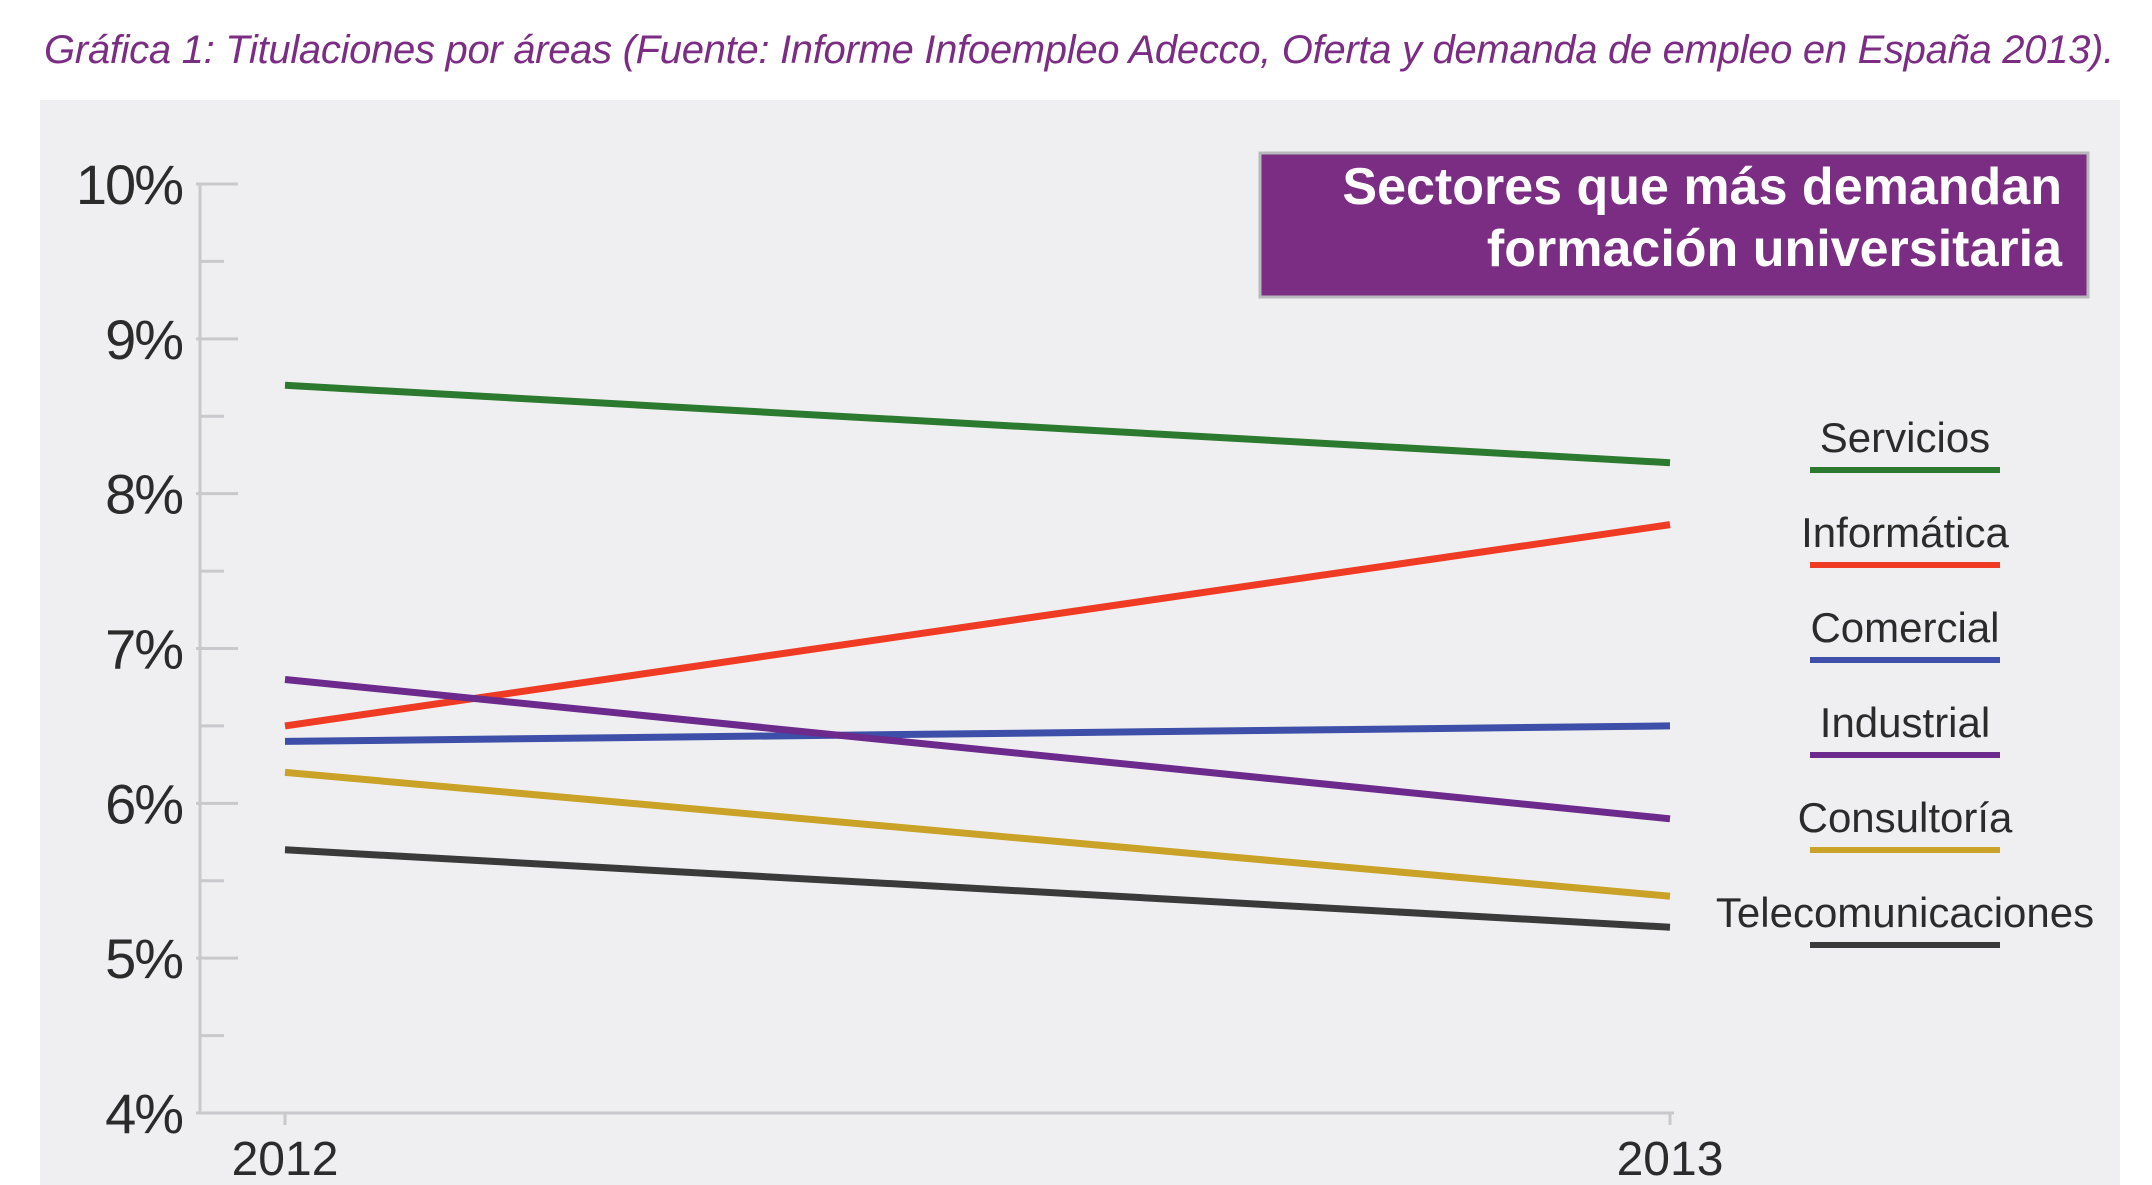 The width and height of the screenshot is (2152, 1185). I want to click on title-box, so click(1674, 225).